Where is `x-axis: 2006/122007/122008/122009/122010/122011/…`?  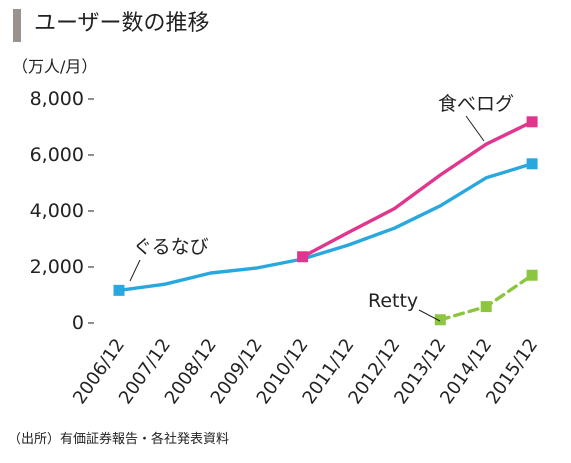 x-axis: 2006/122007/122008/122009/122010/122011/… is located at coordinates (305, 371).